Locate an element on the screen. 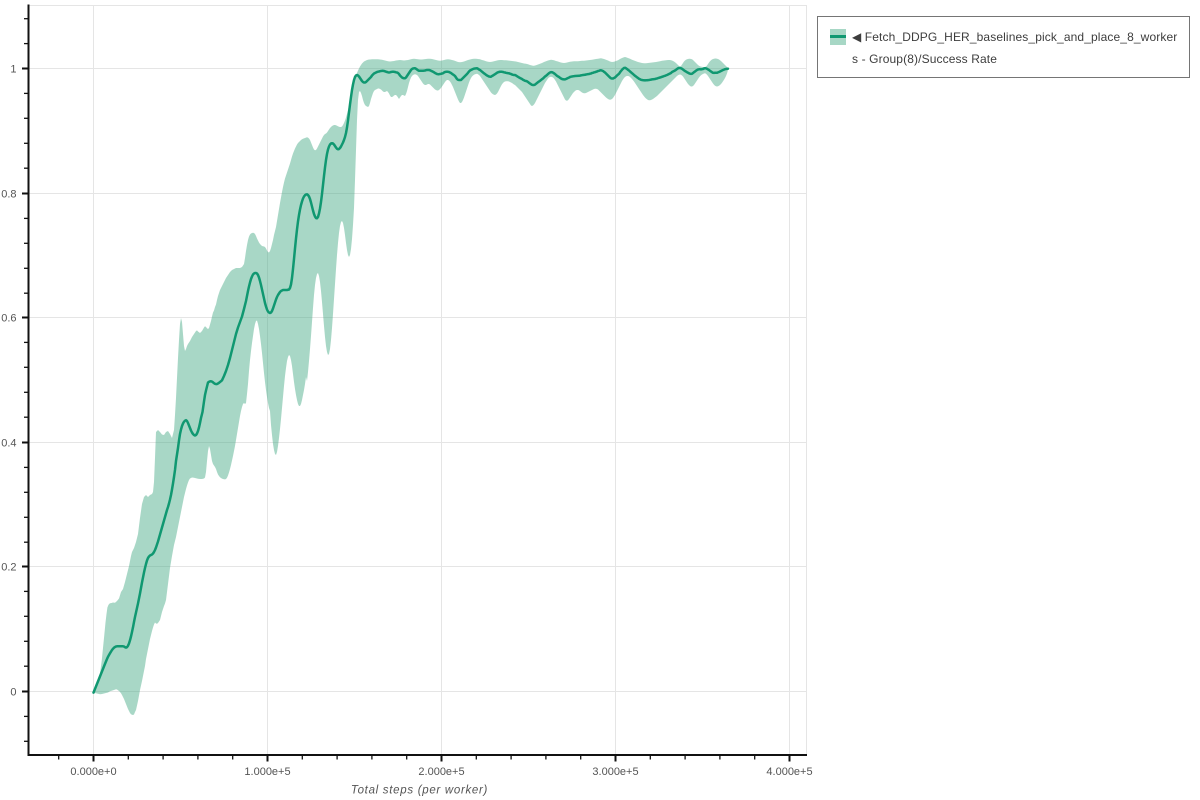 The height and width of the screenshot is (800, 1200). svg-text: 1 is located at coordinates (13, 69).